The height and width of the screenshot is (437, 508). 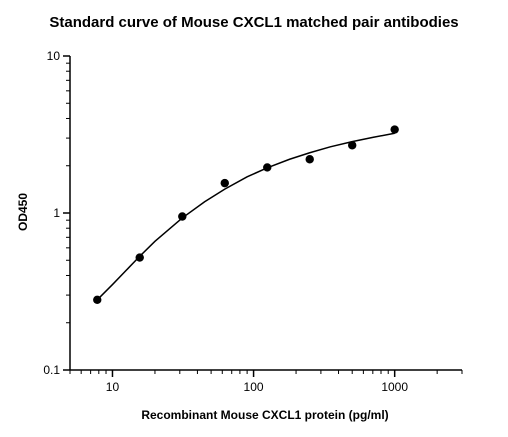 I want to click on y-tick-labels: 0.1 1 10, so click(x=51, y=213).